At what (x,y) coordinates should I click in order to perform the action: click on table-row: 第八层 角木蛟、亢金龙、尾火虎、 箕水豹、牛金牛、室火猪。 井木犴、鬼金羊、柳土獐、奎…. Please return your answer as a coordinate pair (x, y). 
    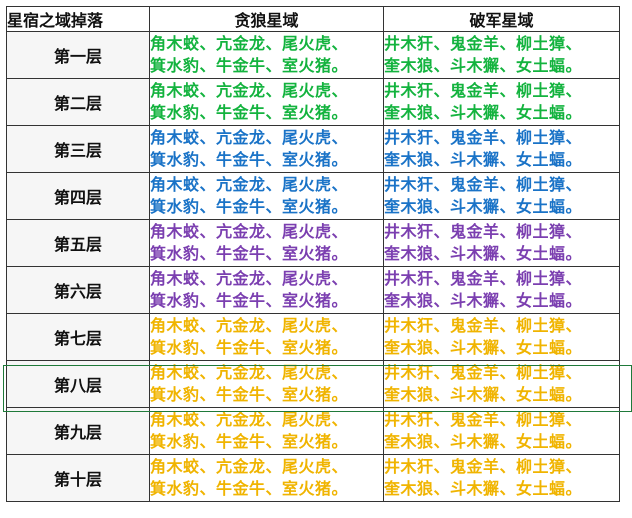
    Looking at the image, I should click on (313, 384).